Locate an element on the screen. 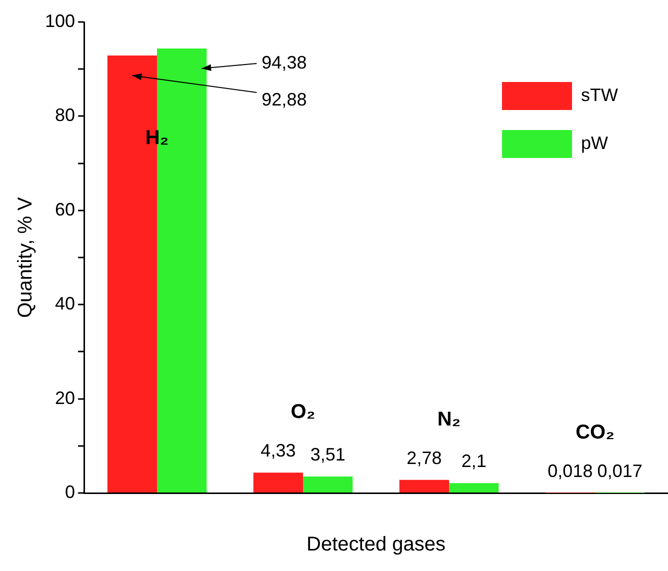 This screenshot has height=571, width=668. x-tick-label: CO₂ is located at coordinates (595, 432).